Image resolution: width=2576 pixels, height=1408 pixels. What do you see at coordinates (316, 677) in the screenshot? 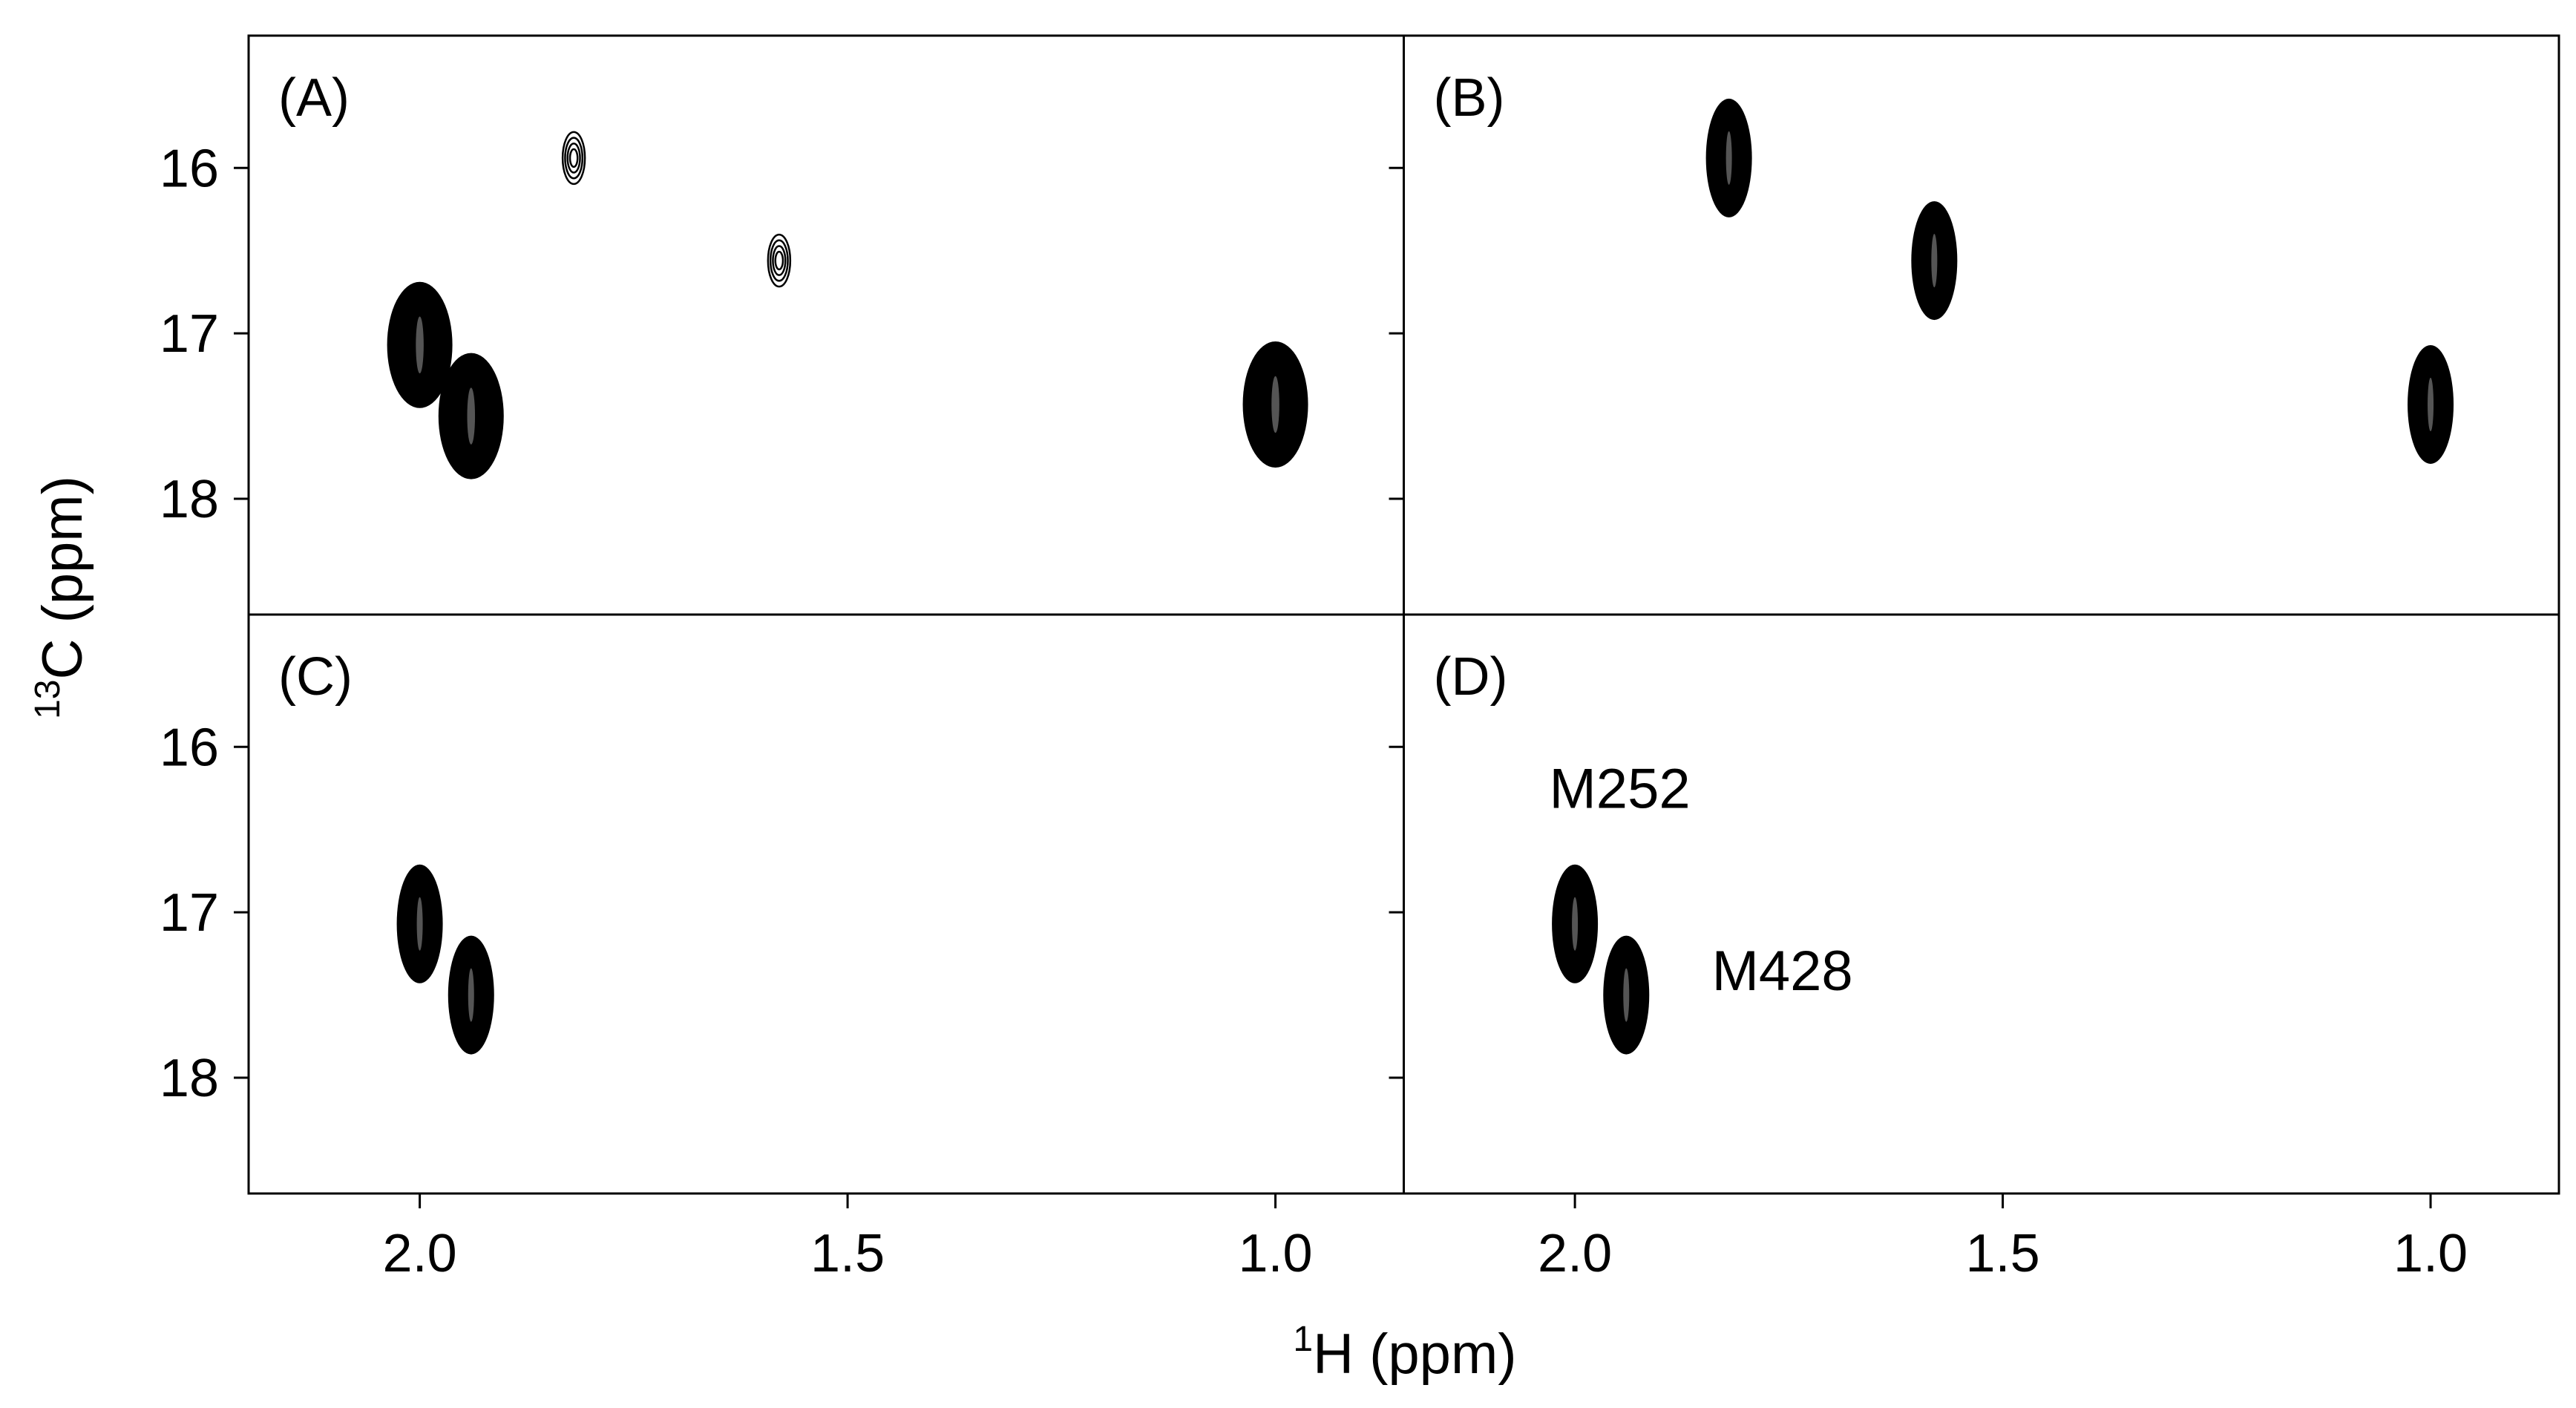
I see `panel-label: (C)` at bounding box center [316, 677].